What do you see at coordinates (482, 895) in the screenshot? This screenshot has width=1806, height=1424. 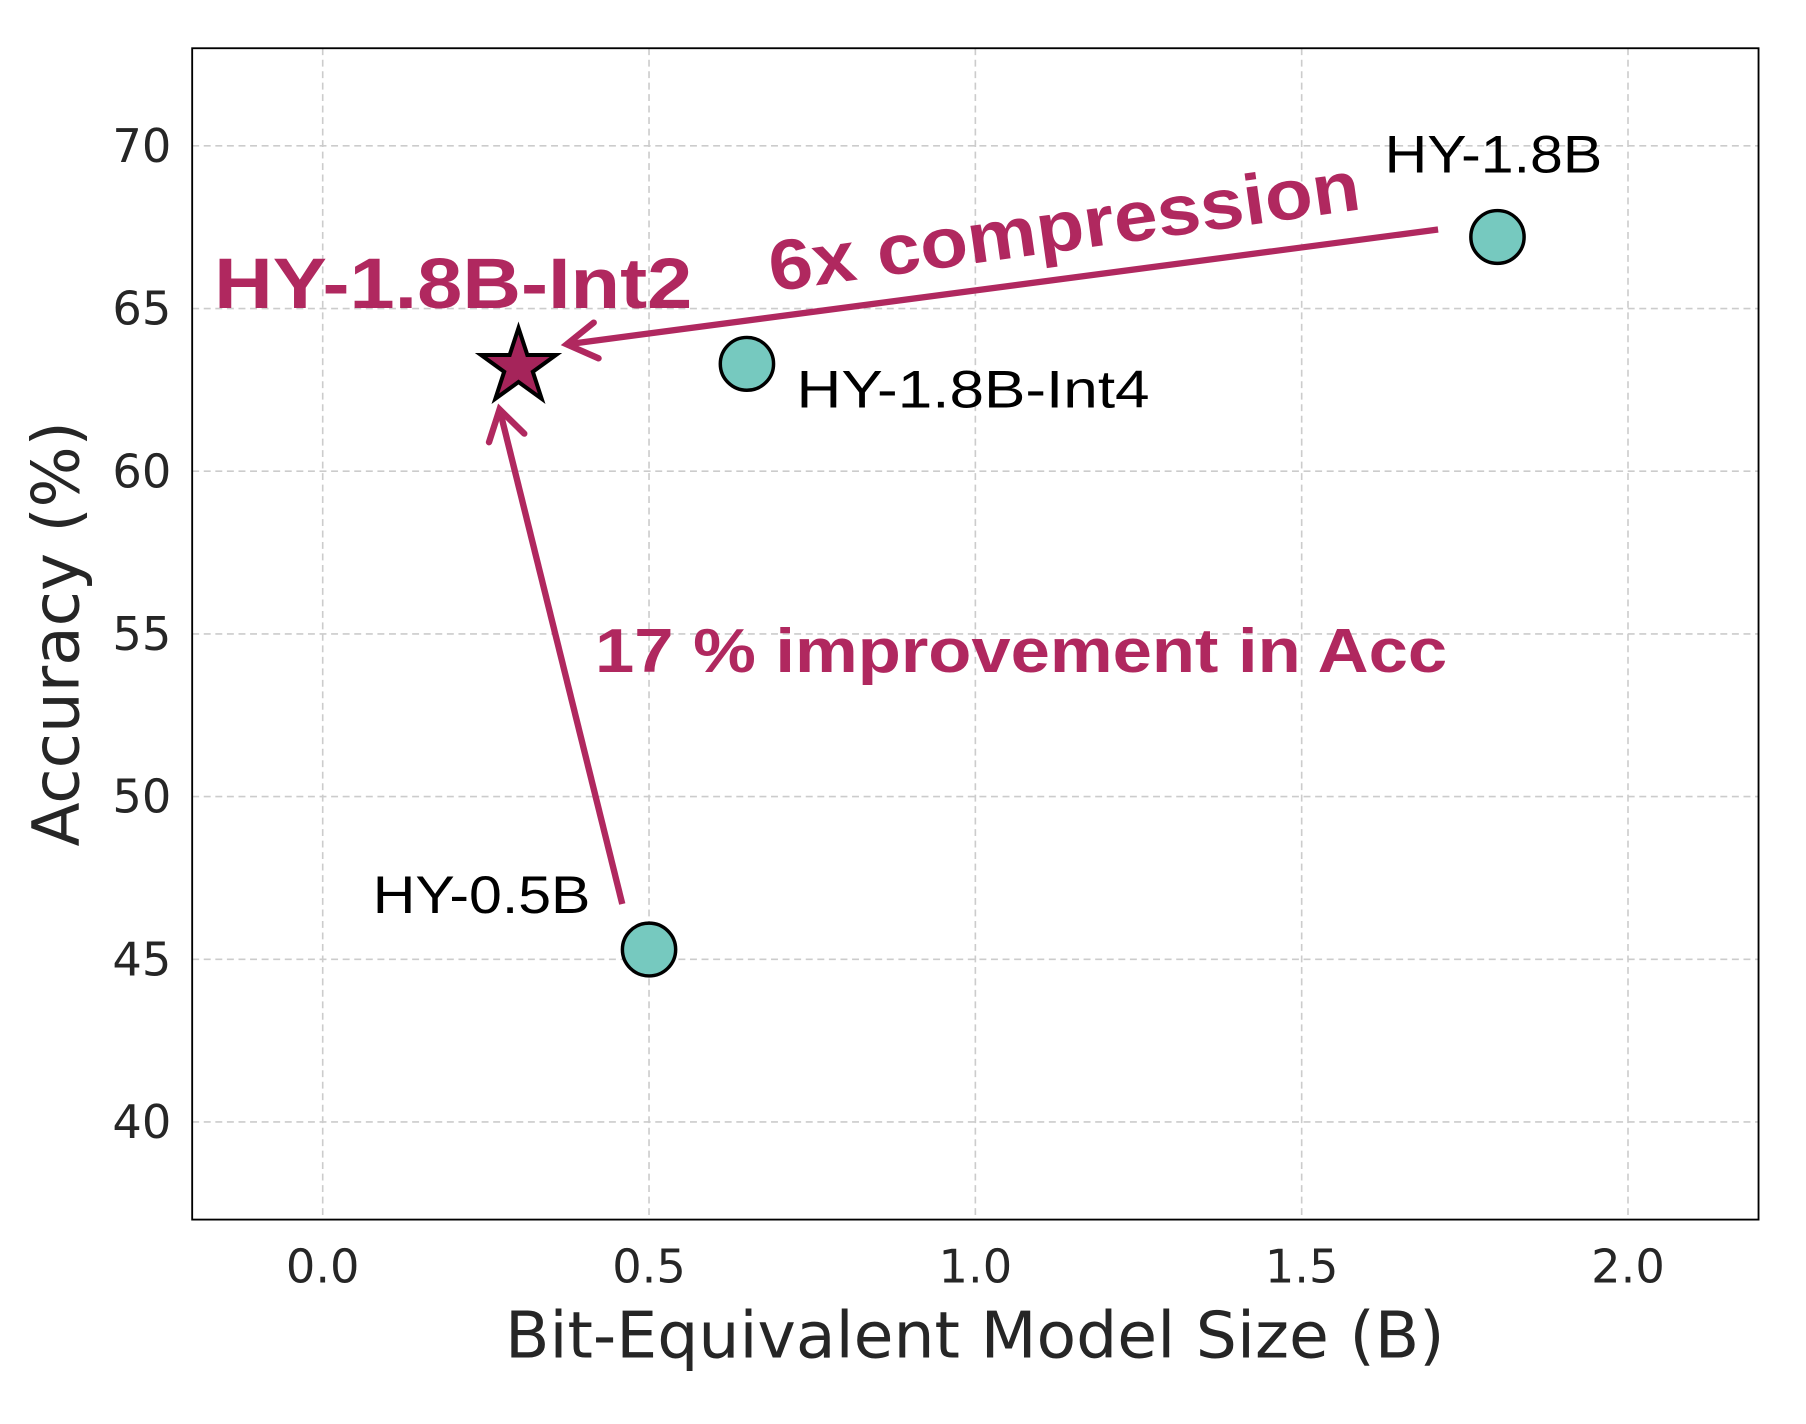 I see `label-hy-0.5b: HY-0.5B` at bounding box center [482, 895].